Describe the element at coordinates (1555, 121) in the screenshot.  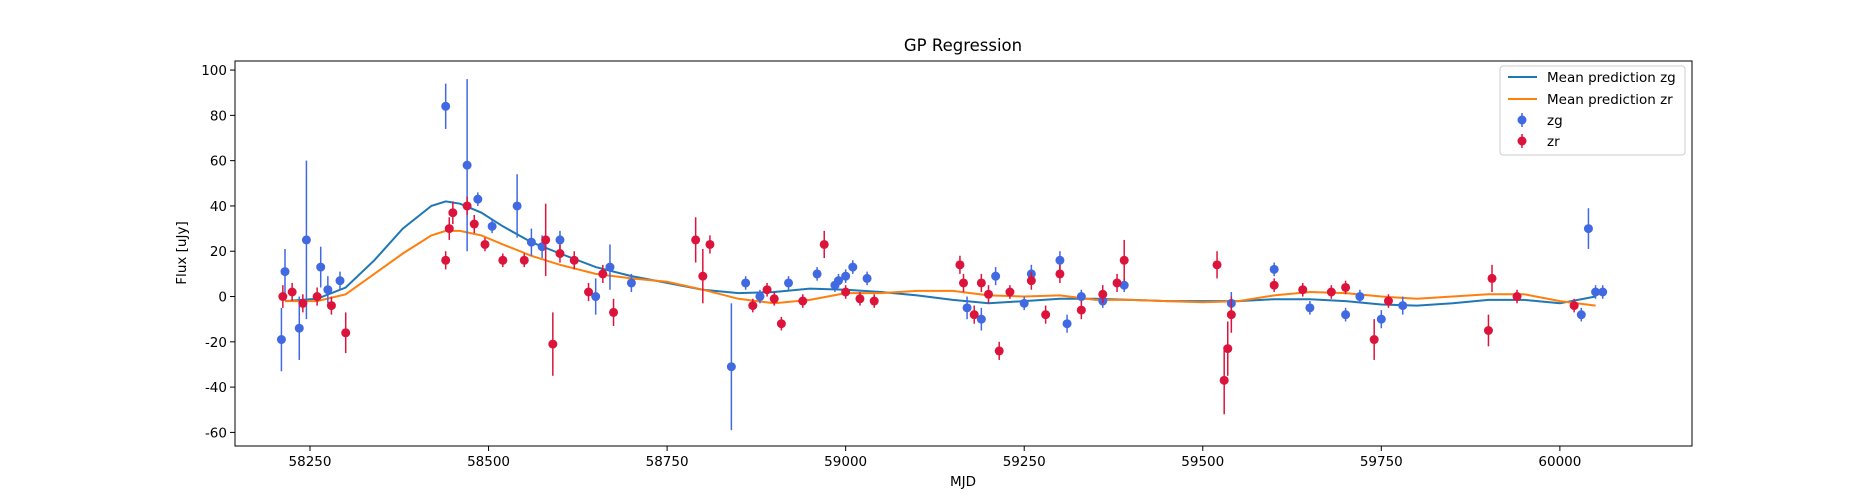
I see `legend-label-zg: zg` at that location.